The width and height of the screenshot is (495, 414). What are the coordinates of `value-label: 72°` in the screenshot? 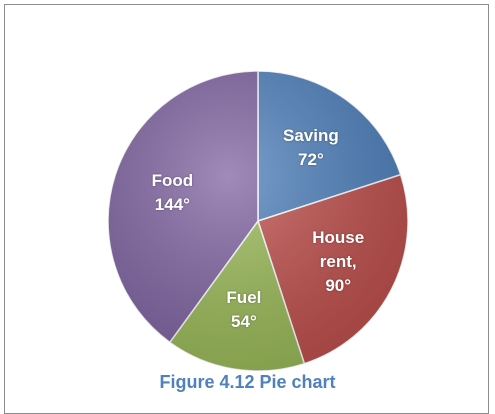 It's located at (311, 160).